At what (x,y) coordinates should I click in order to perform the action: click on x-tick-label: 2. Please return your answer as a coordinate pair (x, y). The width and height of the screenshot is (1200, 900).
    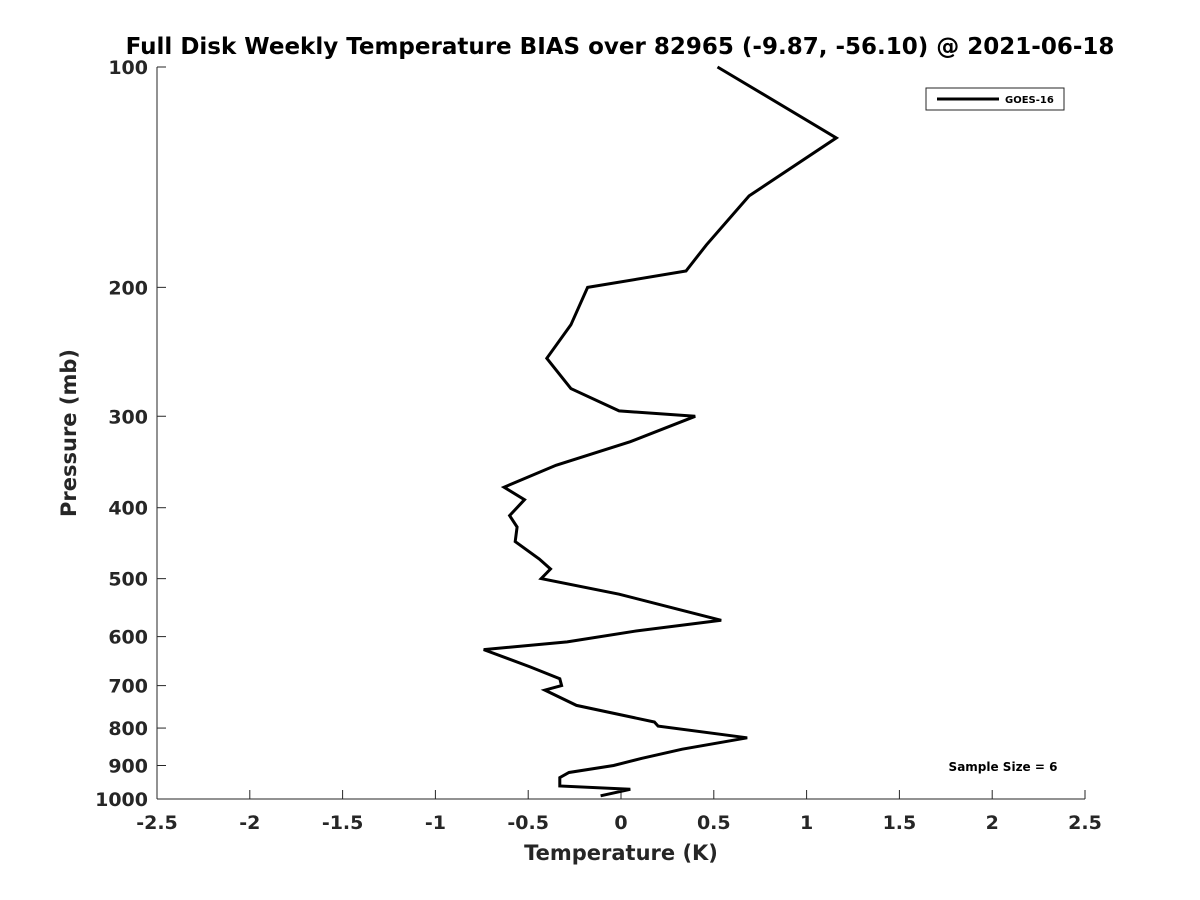
    Looking at the image, I should click on (992, 823).